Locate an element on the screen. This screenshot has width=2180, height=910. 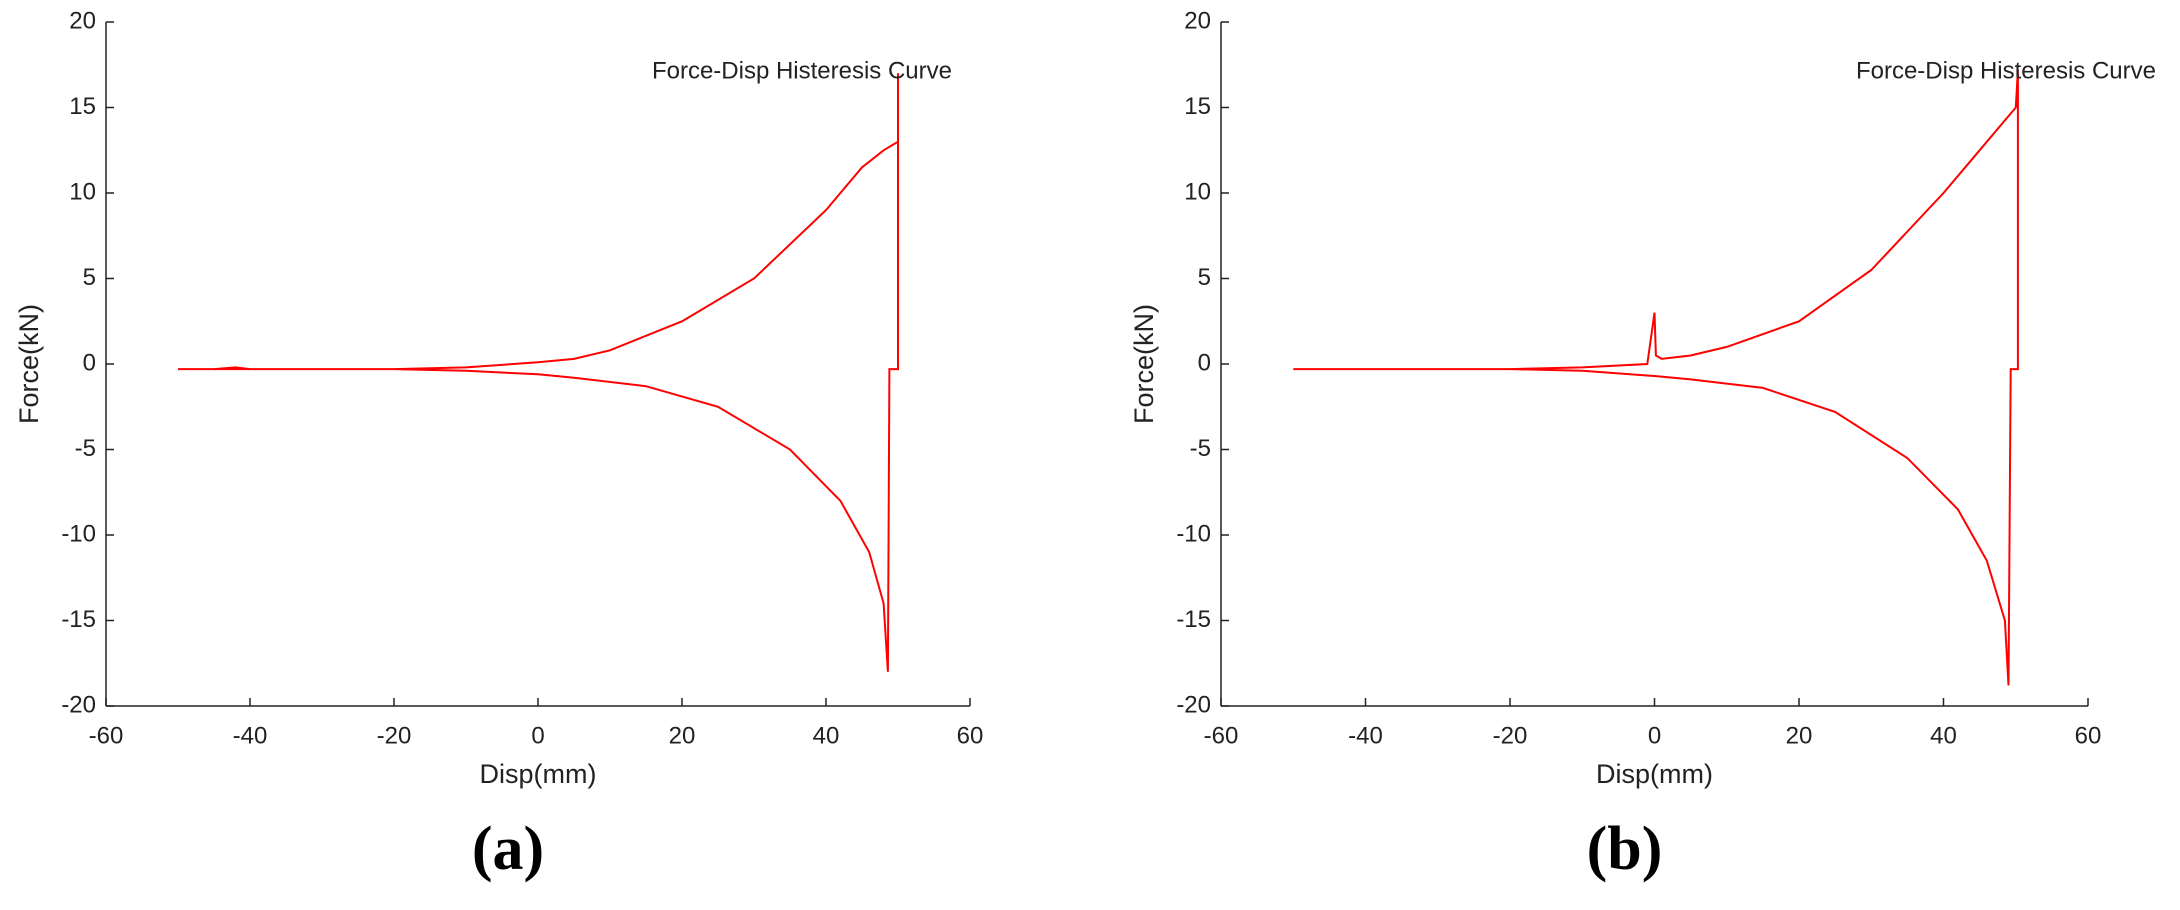
panel-label: (b) is located at coordinates (1625, 849).